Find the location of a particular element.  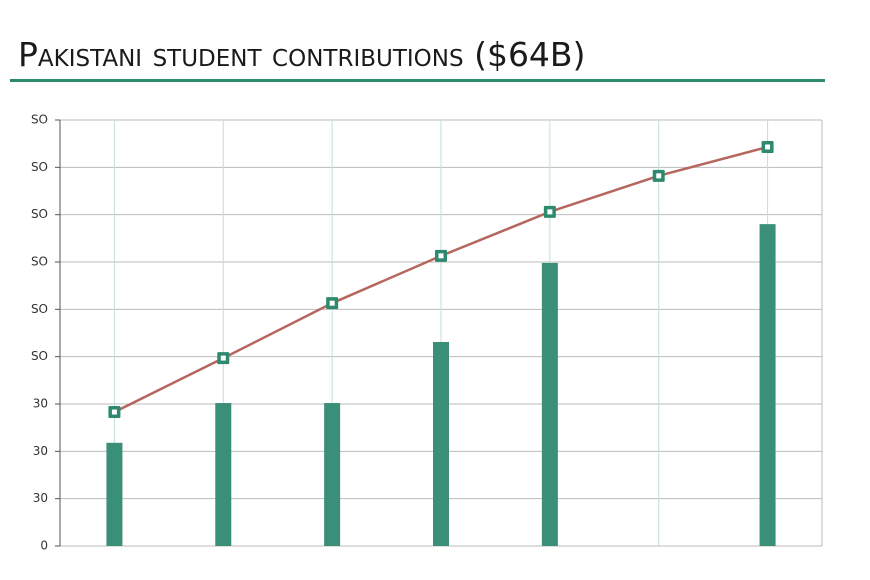

title-rule is located at coordinates (417, 80).